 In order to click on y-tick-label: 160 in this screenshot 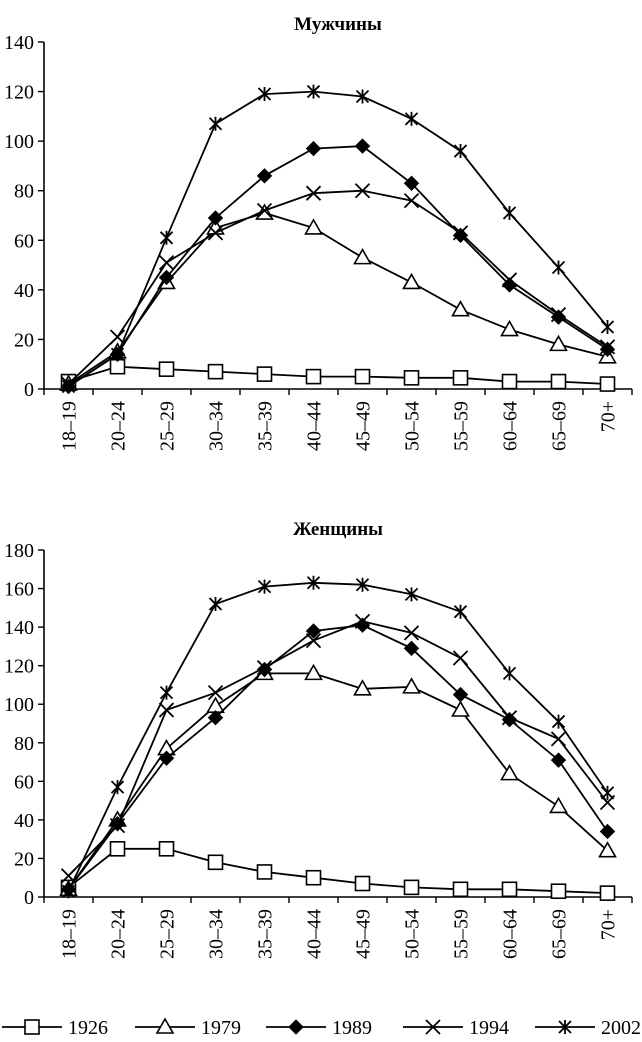, I will do `click(19, 590)`.